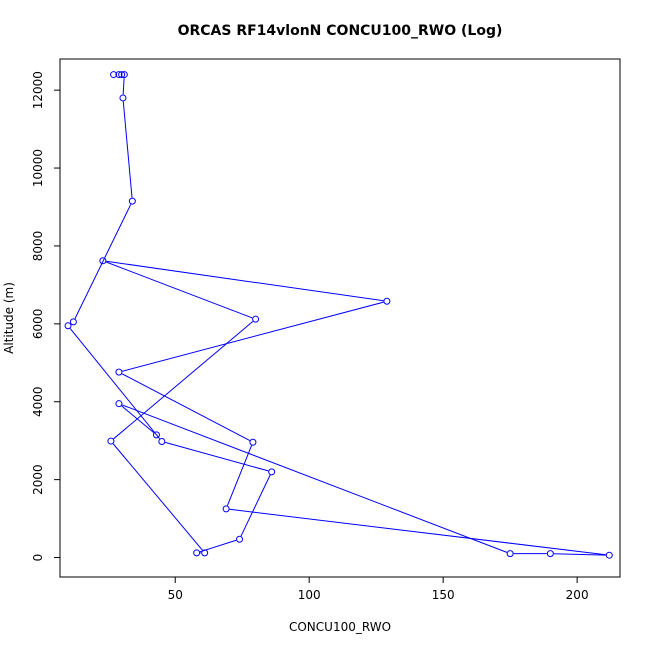  What do you see at coordinates (38, 401) in the screenshot?
I see `y-tick-label: 4000` at bounding box center [38, 401].